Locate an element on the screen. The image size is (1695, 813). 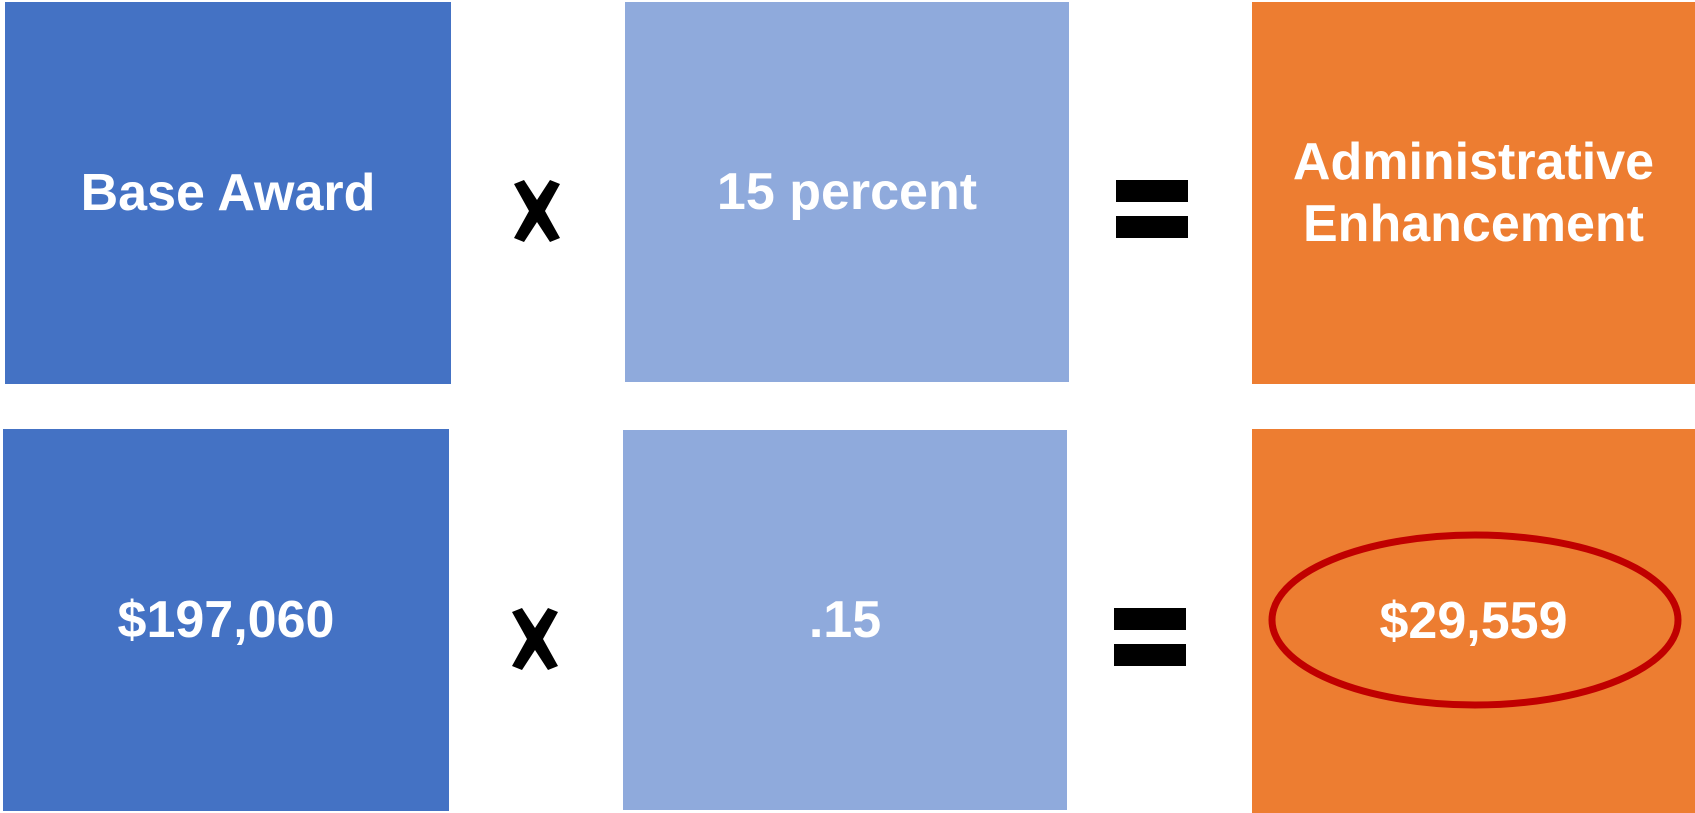
rate-value-box: .15 is located at coordinates (845, 620).